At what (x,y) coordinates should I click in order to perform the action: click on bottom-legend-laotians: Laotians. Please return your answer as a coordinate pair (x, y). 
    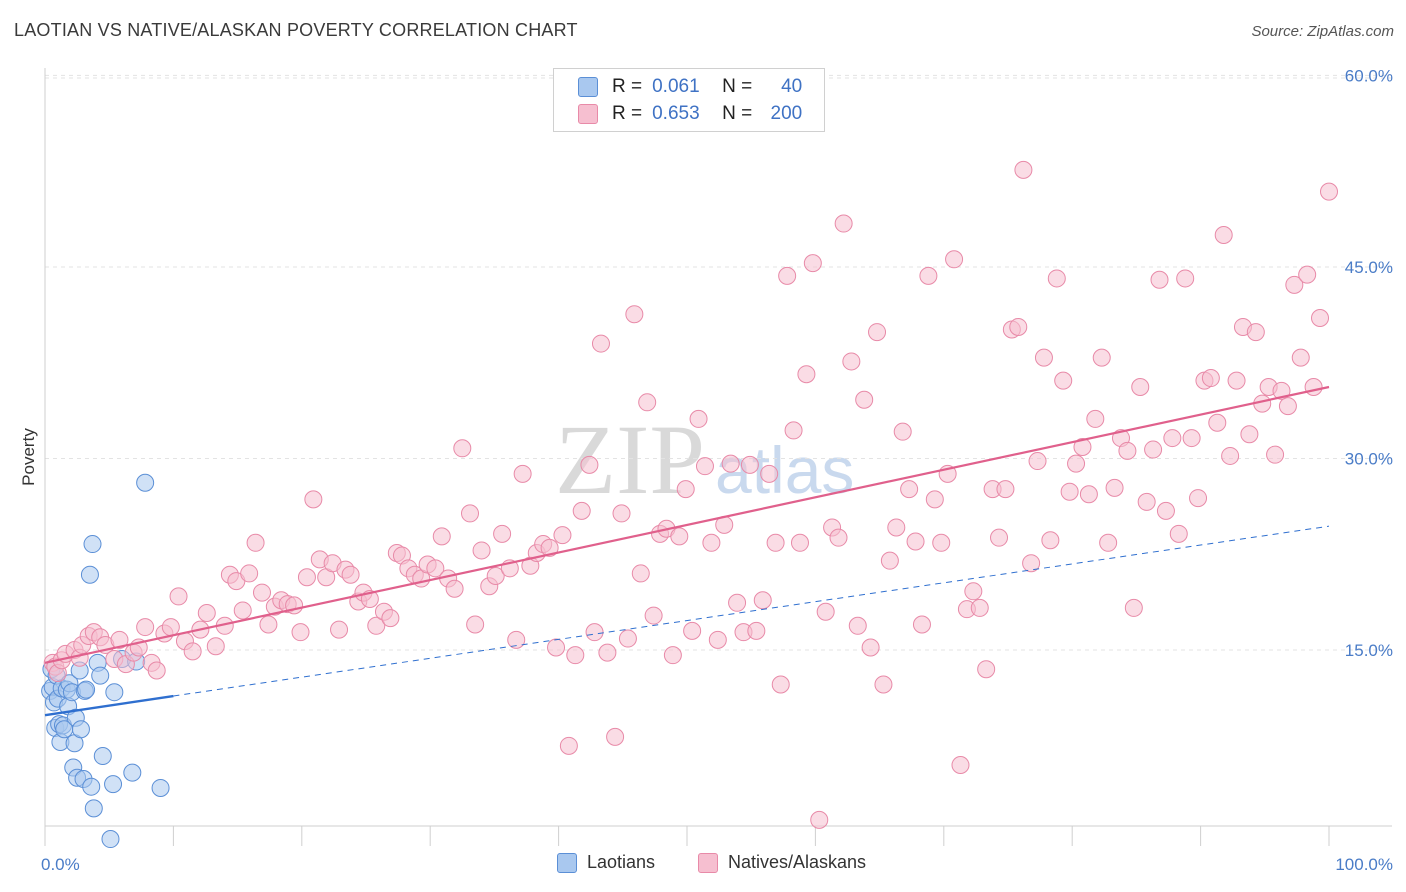
    Looking at the image, I should click on (606, 862).